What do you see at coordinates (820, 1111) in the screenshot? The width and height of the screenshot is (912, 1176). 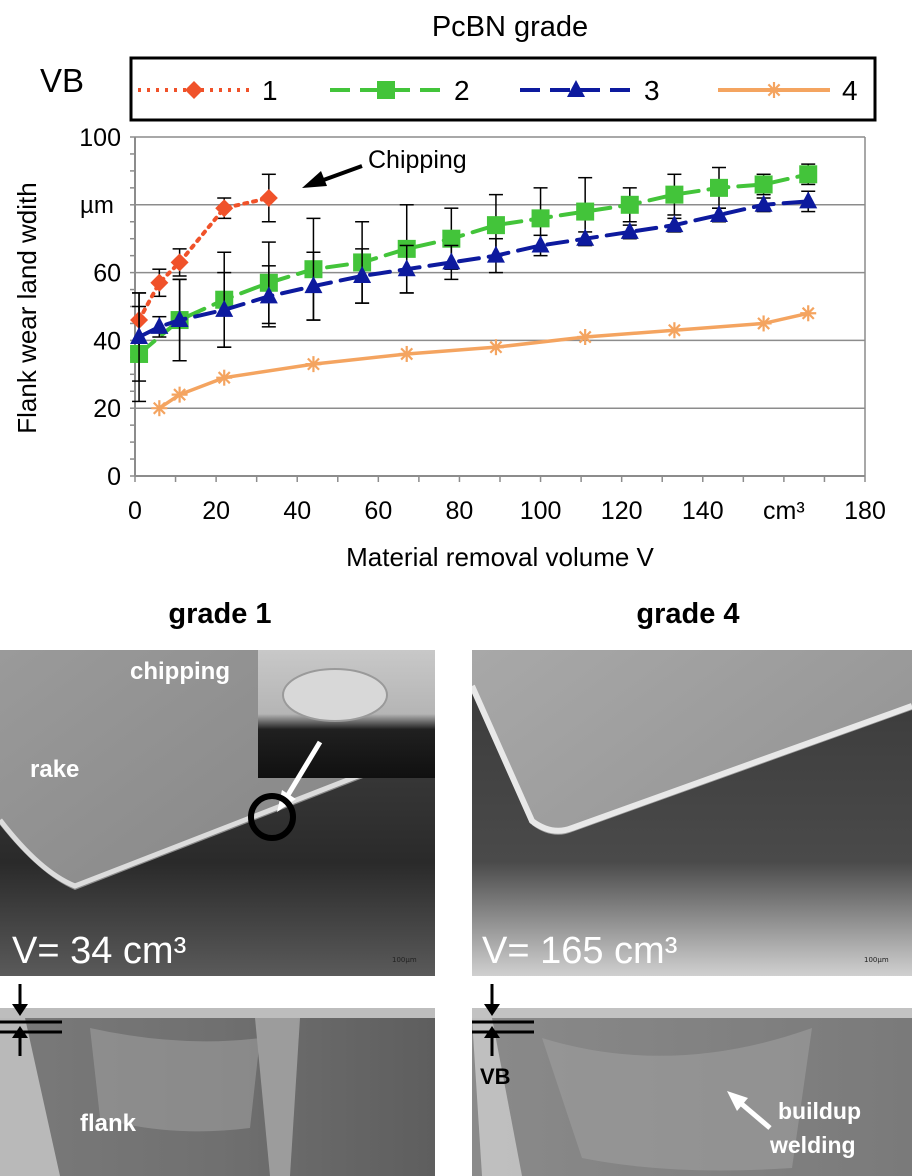 I see `buildup-label: buildup` at bounding box center [820, 1111].